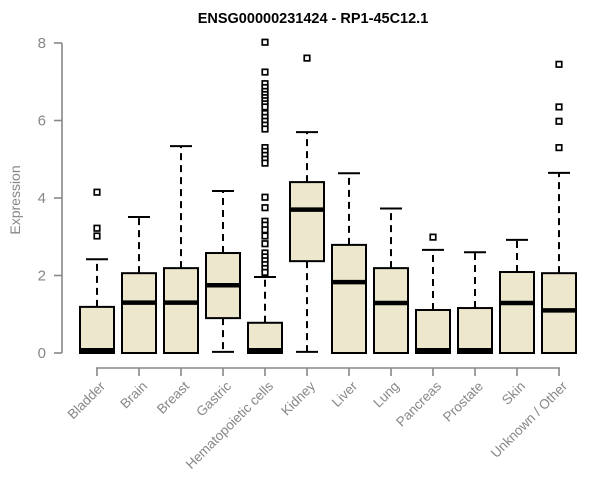  I want to click on box-skin, so click(517, 296).